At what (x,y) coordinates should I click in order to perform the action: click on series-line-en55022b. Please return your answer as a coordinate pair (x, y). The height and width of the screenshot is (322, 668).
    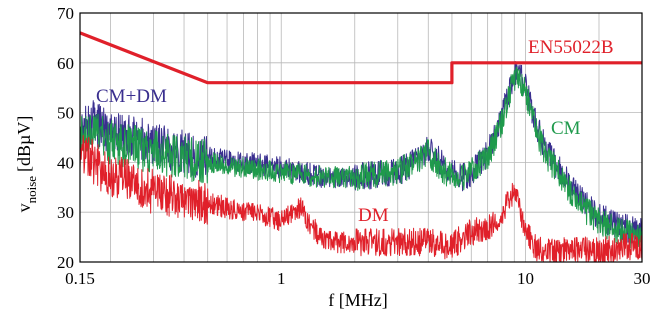
    Looking at the image, I should click on (360, 58).